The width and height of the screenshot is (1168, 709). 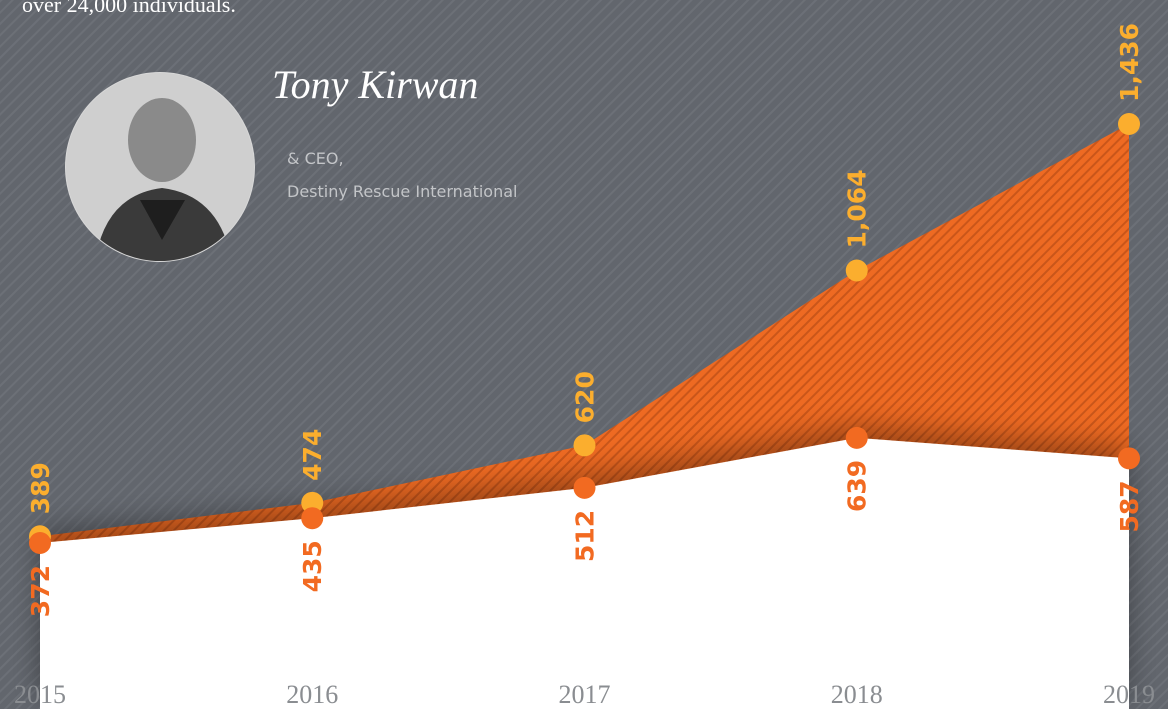 I want to click on signature: Tony Kirwan, so click(x=375, y=84).